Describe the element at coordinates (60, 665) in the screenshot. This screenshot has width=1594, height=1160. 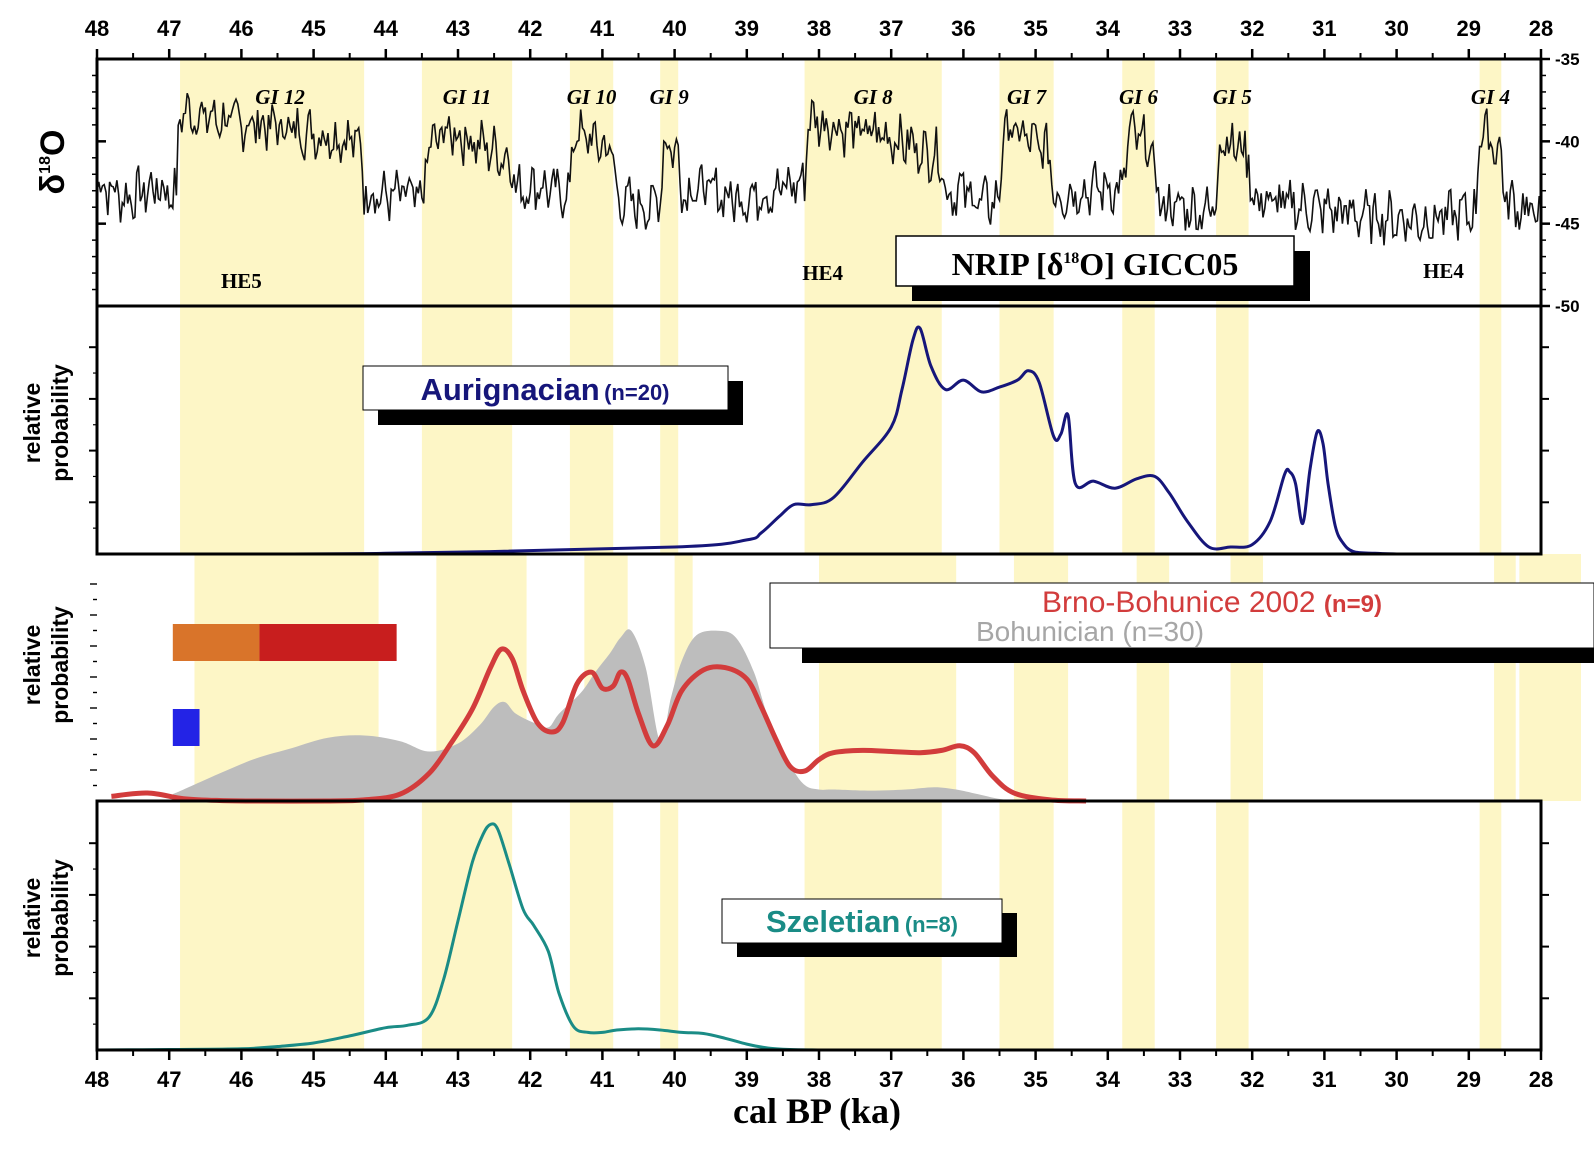
I see `bohunice-ylabel-line2: probability` at that location.